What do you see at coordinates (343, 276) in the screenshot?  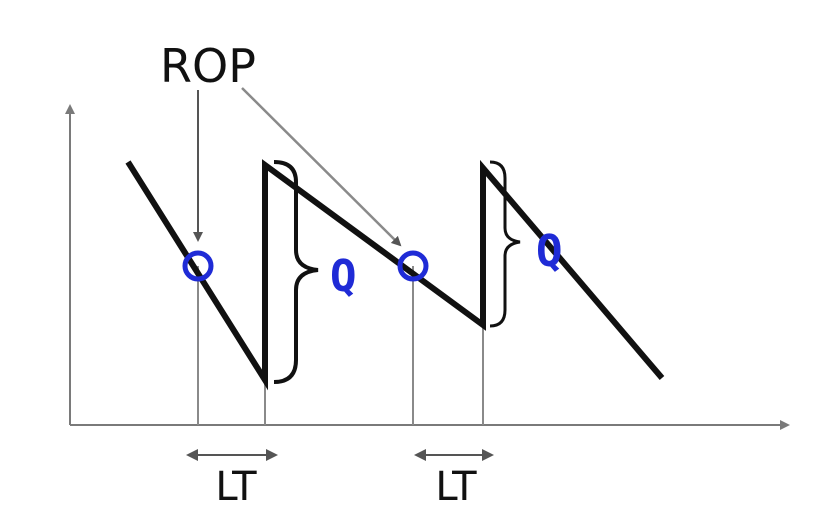 I see `order-quantity-label-1: Q` at bounding box center [343, 276].